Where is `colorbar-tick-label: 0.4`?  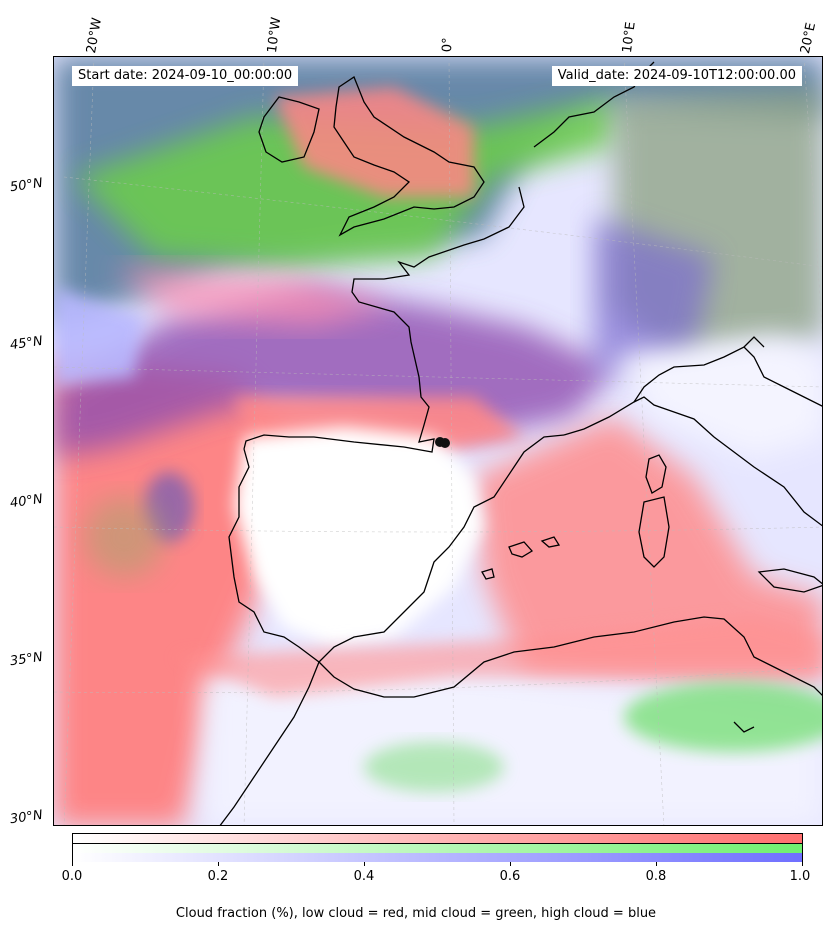 colorbar-tick-label: 0.4 is located at coordinates (364, 876).